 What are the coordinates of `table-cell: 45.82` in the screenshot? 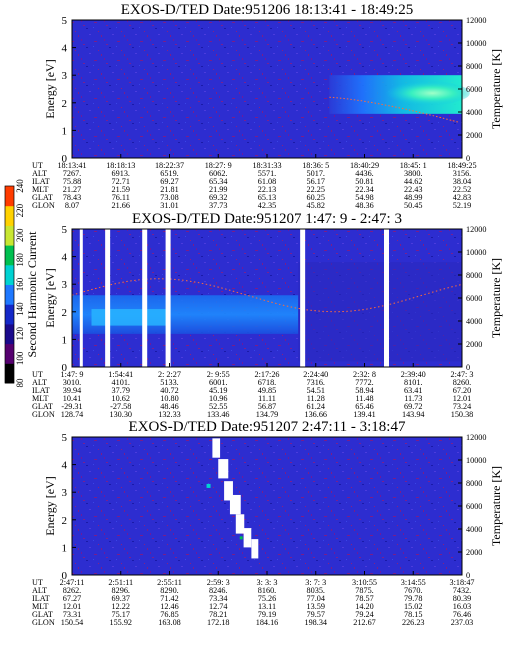 It's located at (316, 205).